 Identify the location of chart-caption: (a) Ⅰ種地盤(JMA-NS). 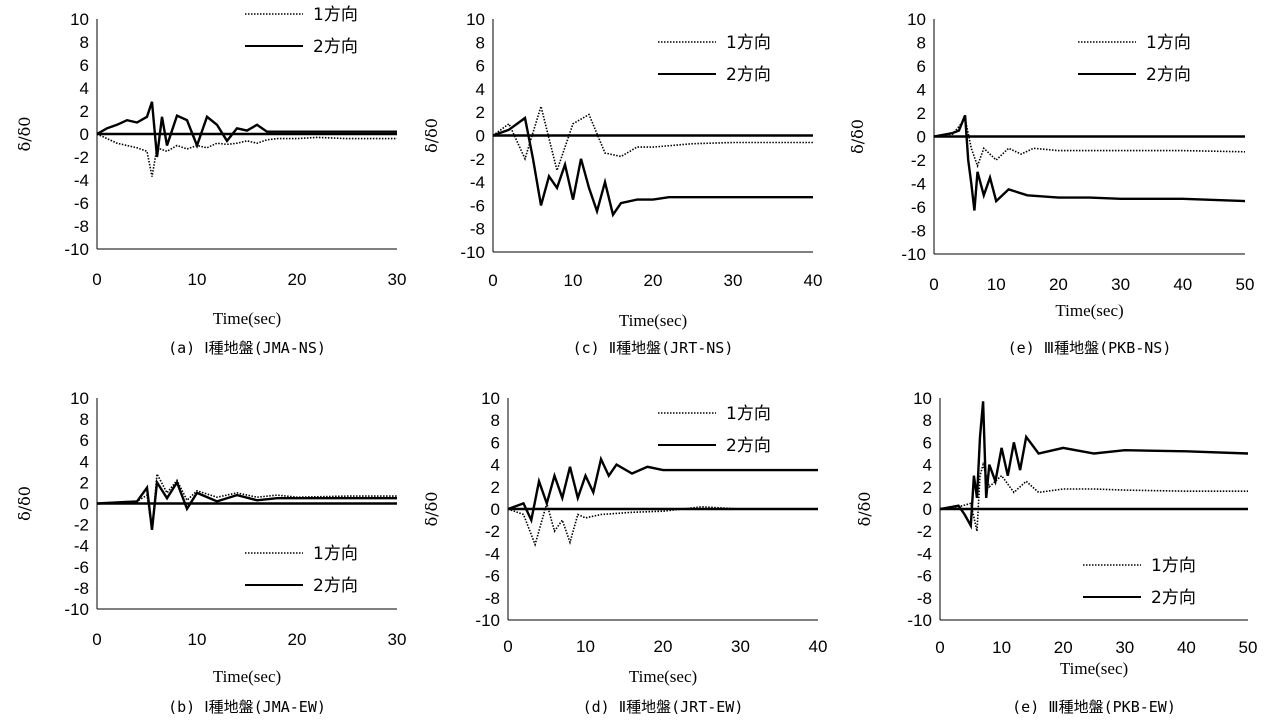
(247, 348).